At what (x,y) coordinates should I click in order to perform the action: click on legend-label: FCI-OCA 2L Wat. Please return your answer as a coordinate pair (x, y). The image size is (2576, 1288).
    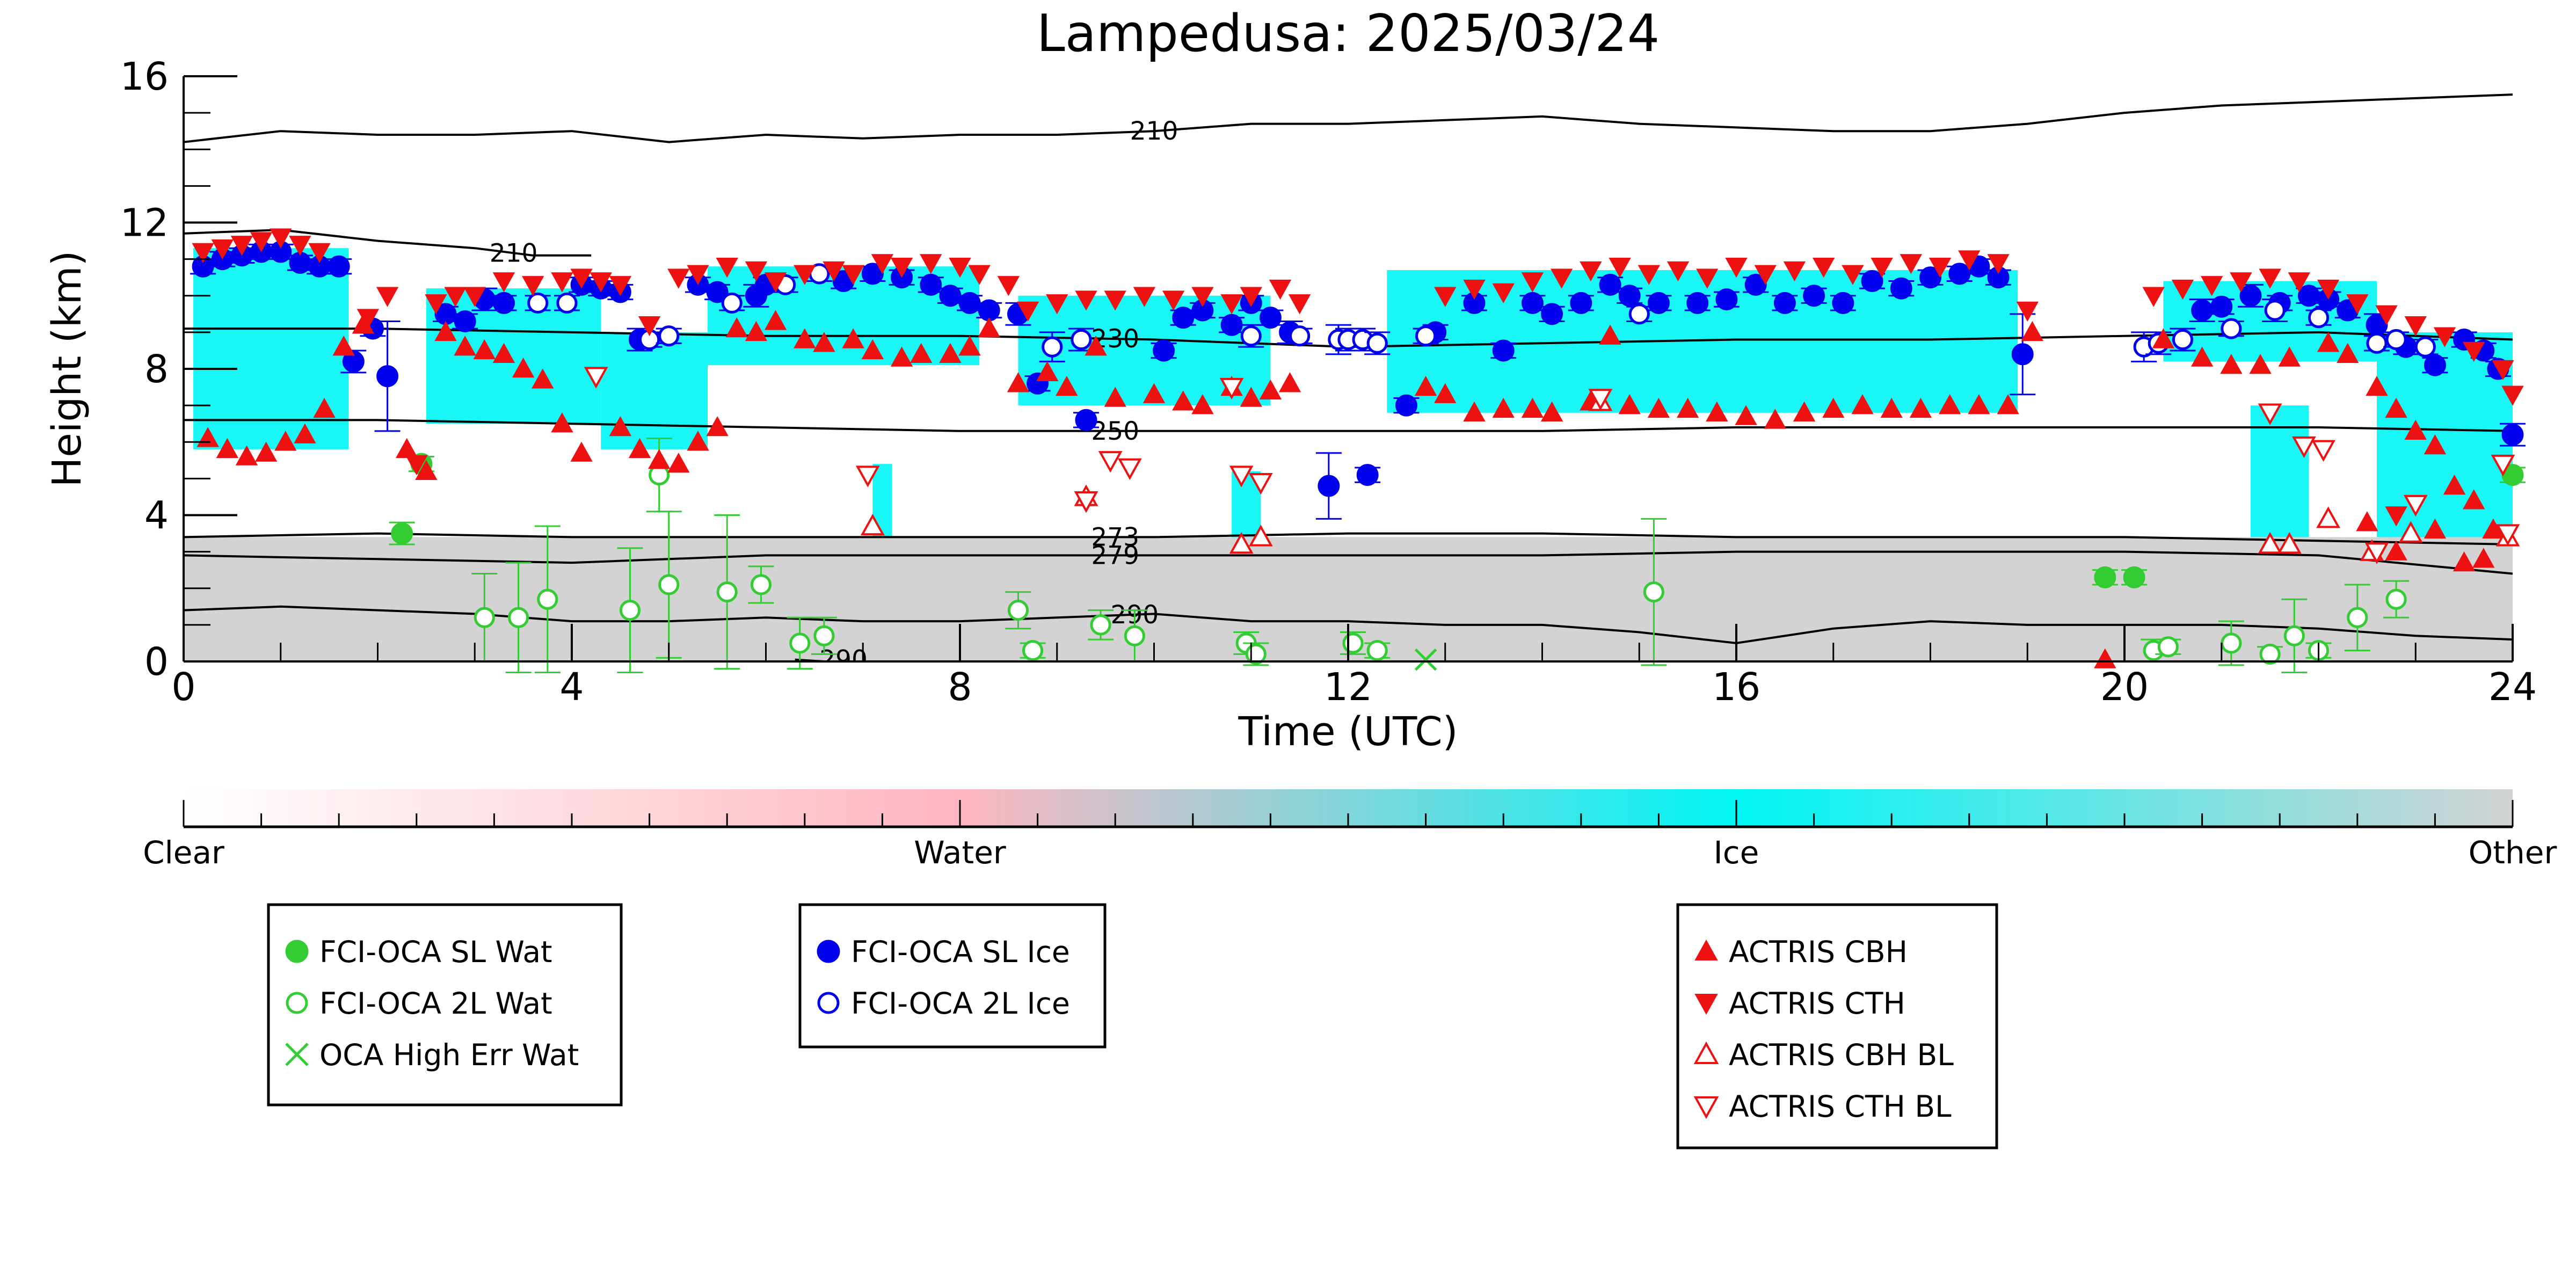
    Looking at the image, I should click on (435, 1003).